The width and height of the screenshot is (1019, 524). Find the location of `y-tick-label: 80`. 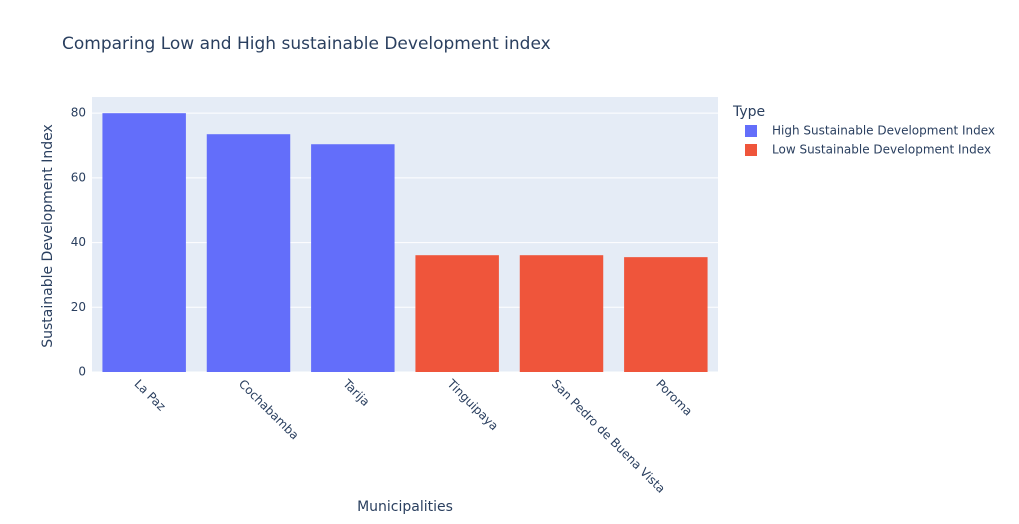

y-tick-label: 80 is located at coordinates (78, 113).